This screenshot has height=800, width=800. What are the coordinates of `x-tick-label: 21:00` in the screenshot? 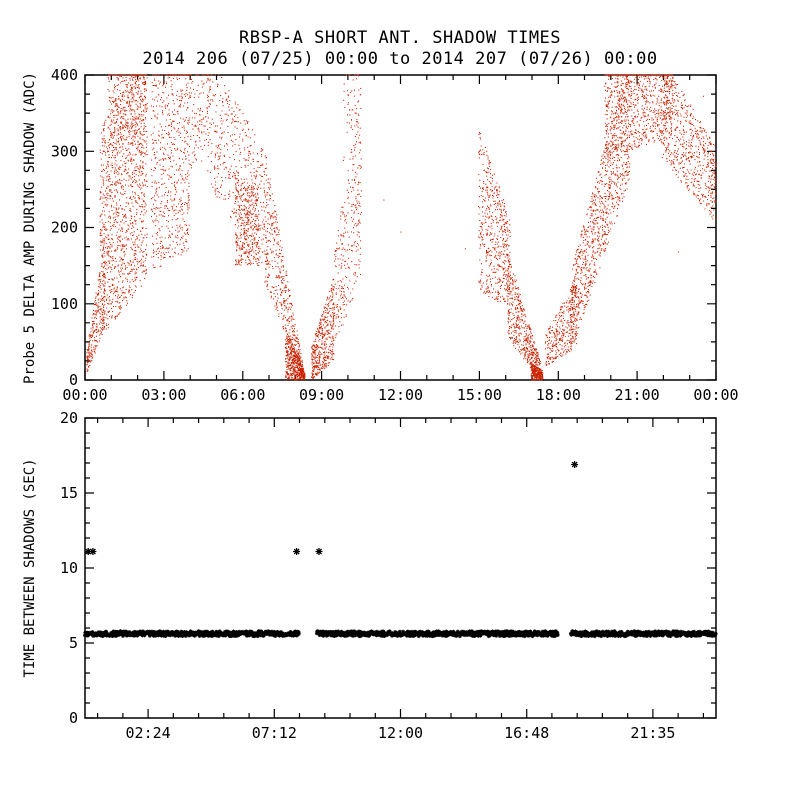 It's located at (637, 395).